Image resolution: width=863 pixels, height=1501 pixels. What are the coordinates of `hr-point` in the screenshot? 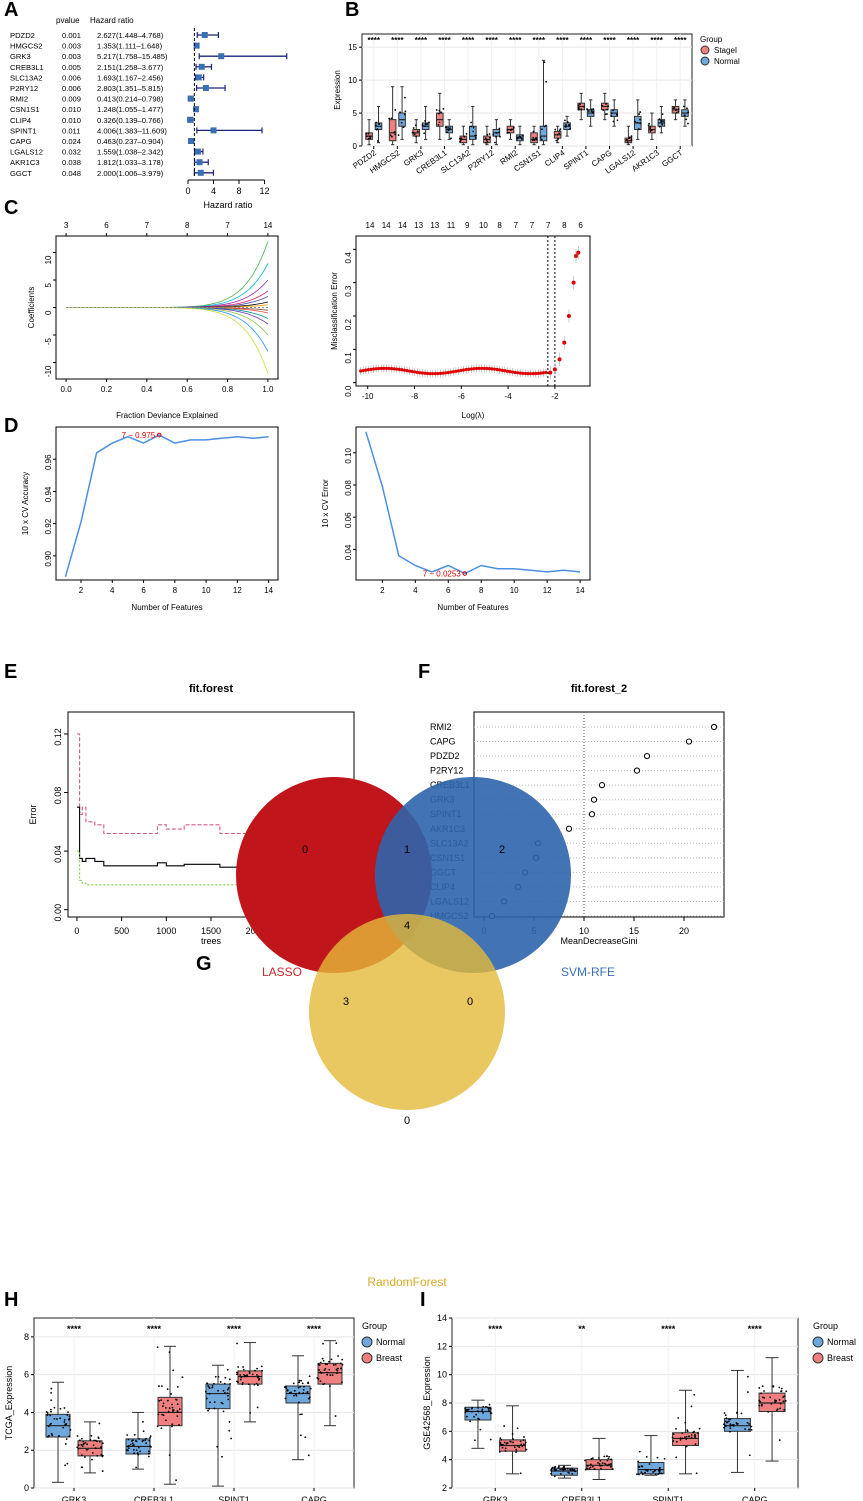 It's located at (201, 66).